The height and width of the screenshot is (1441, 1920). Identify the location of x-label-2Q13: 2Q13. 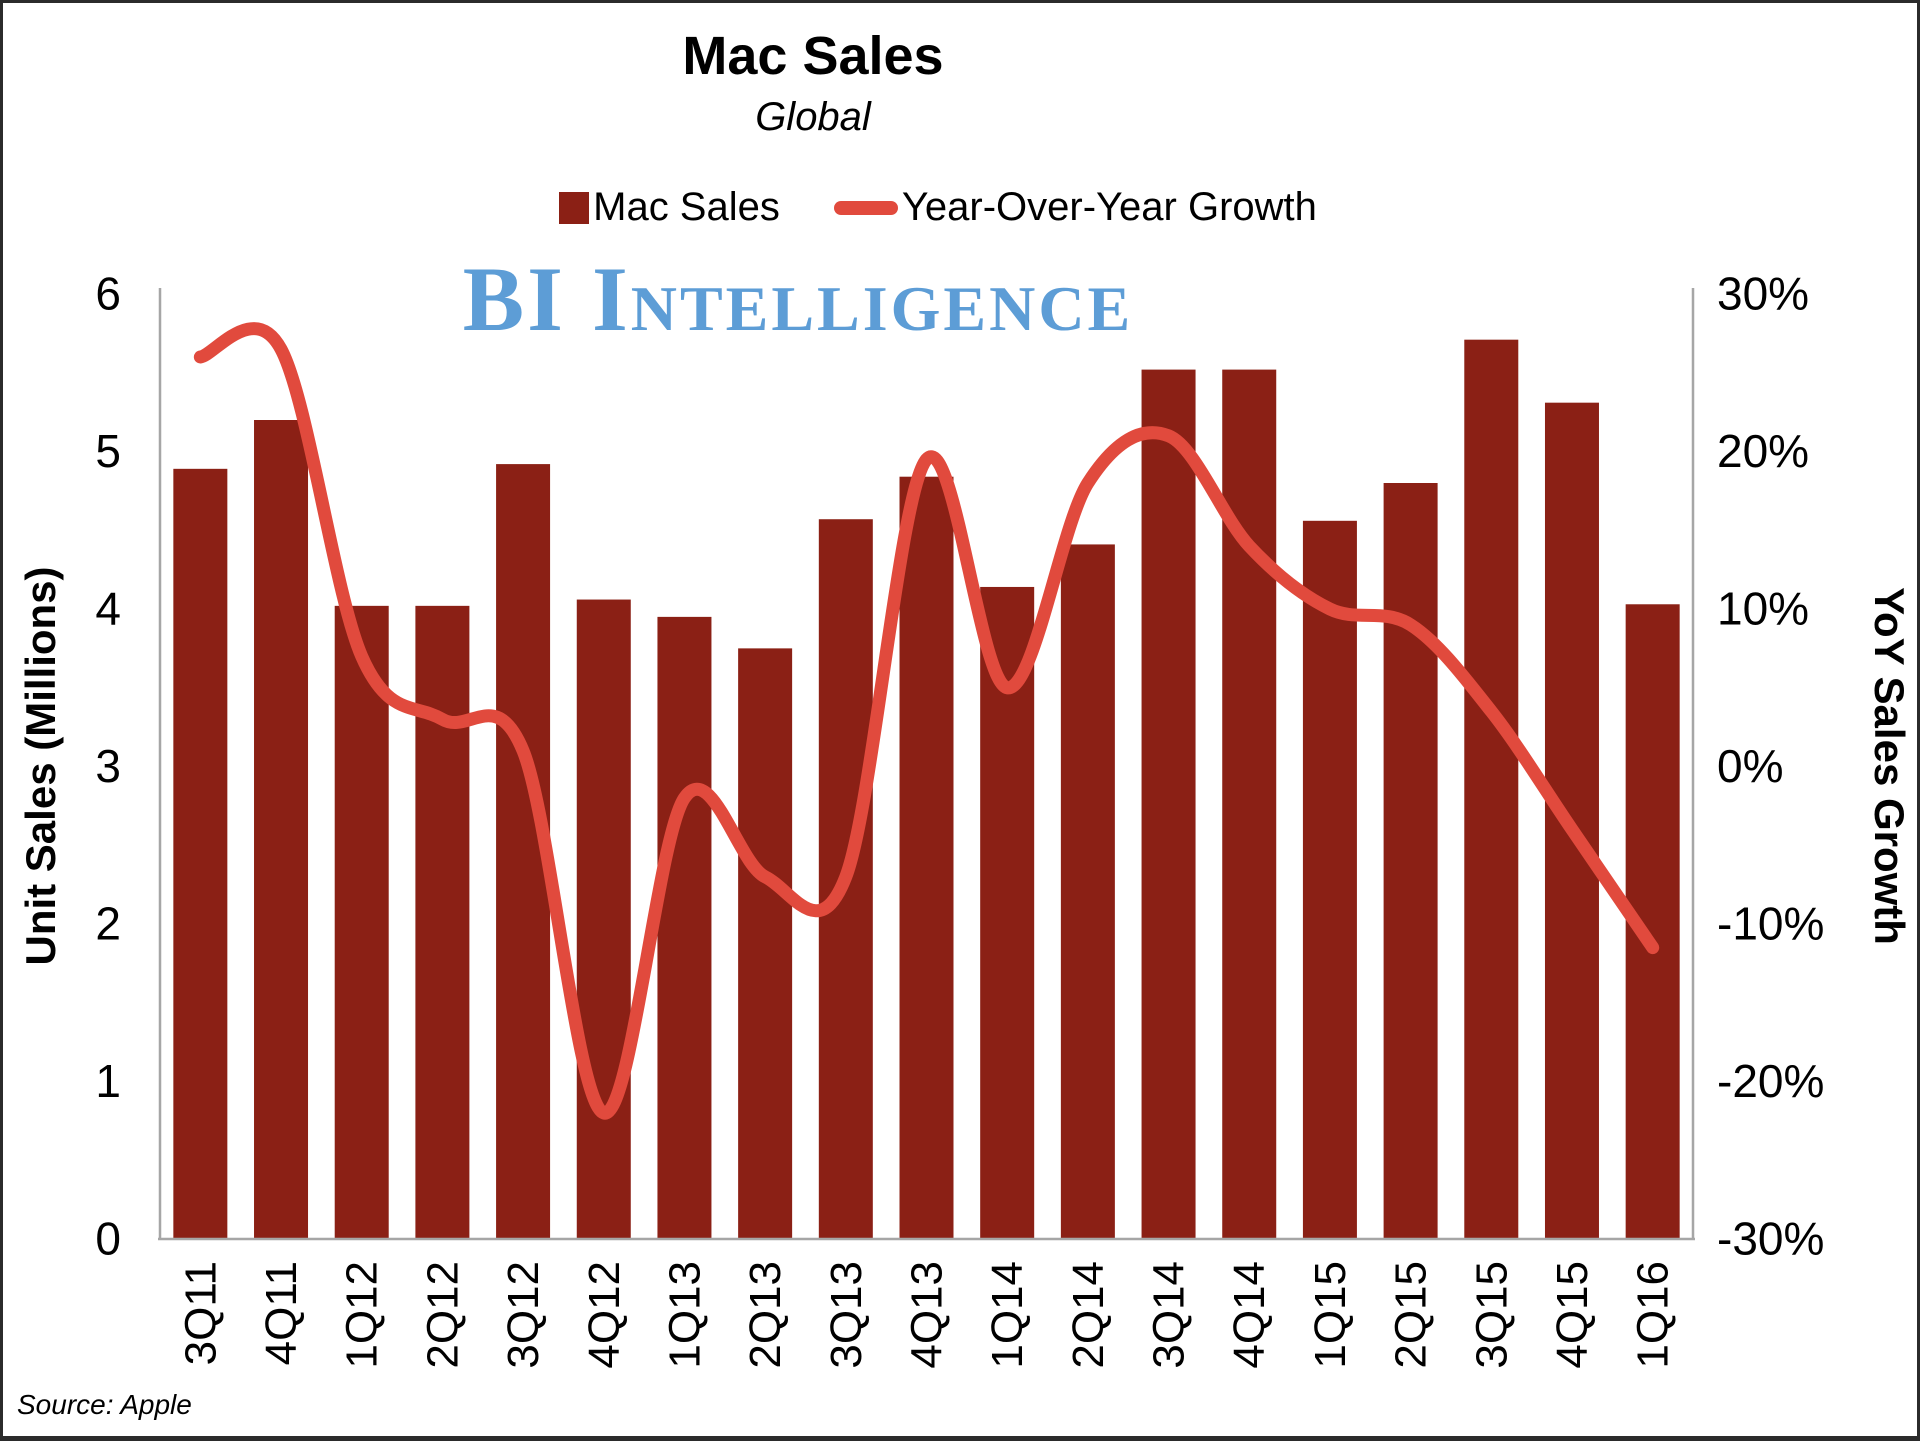
(765, 1315).